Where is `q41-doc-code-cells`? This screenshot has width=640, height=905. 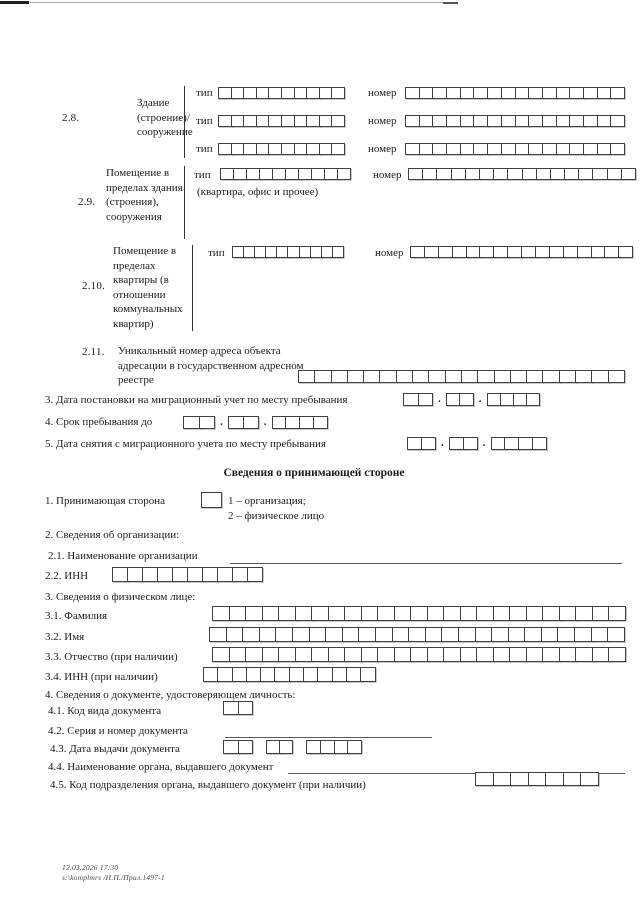
q41-doc-code-cells is located at coordinates (238, 708).